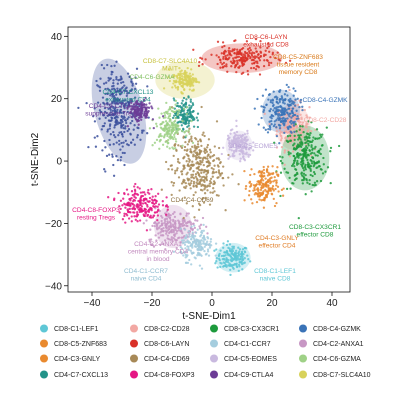 Image resolution: width=412 pixels, height=405 pixels. I want to click on legend-item-cd4-c1-ccr7: CD4-C1-CCR7, so click(240, 343).